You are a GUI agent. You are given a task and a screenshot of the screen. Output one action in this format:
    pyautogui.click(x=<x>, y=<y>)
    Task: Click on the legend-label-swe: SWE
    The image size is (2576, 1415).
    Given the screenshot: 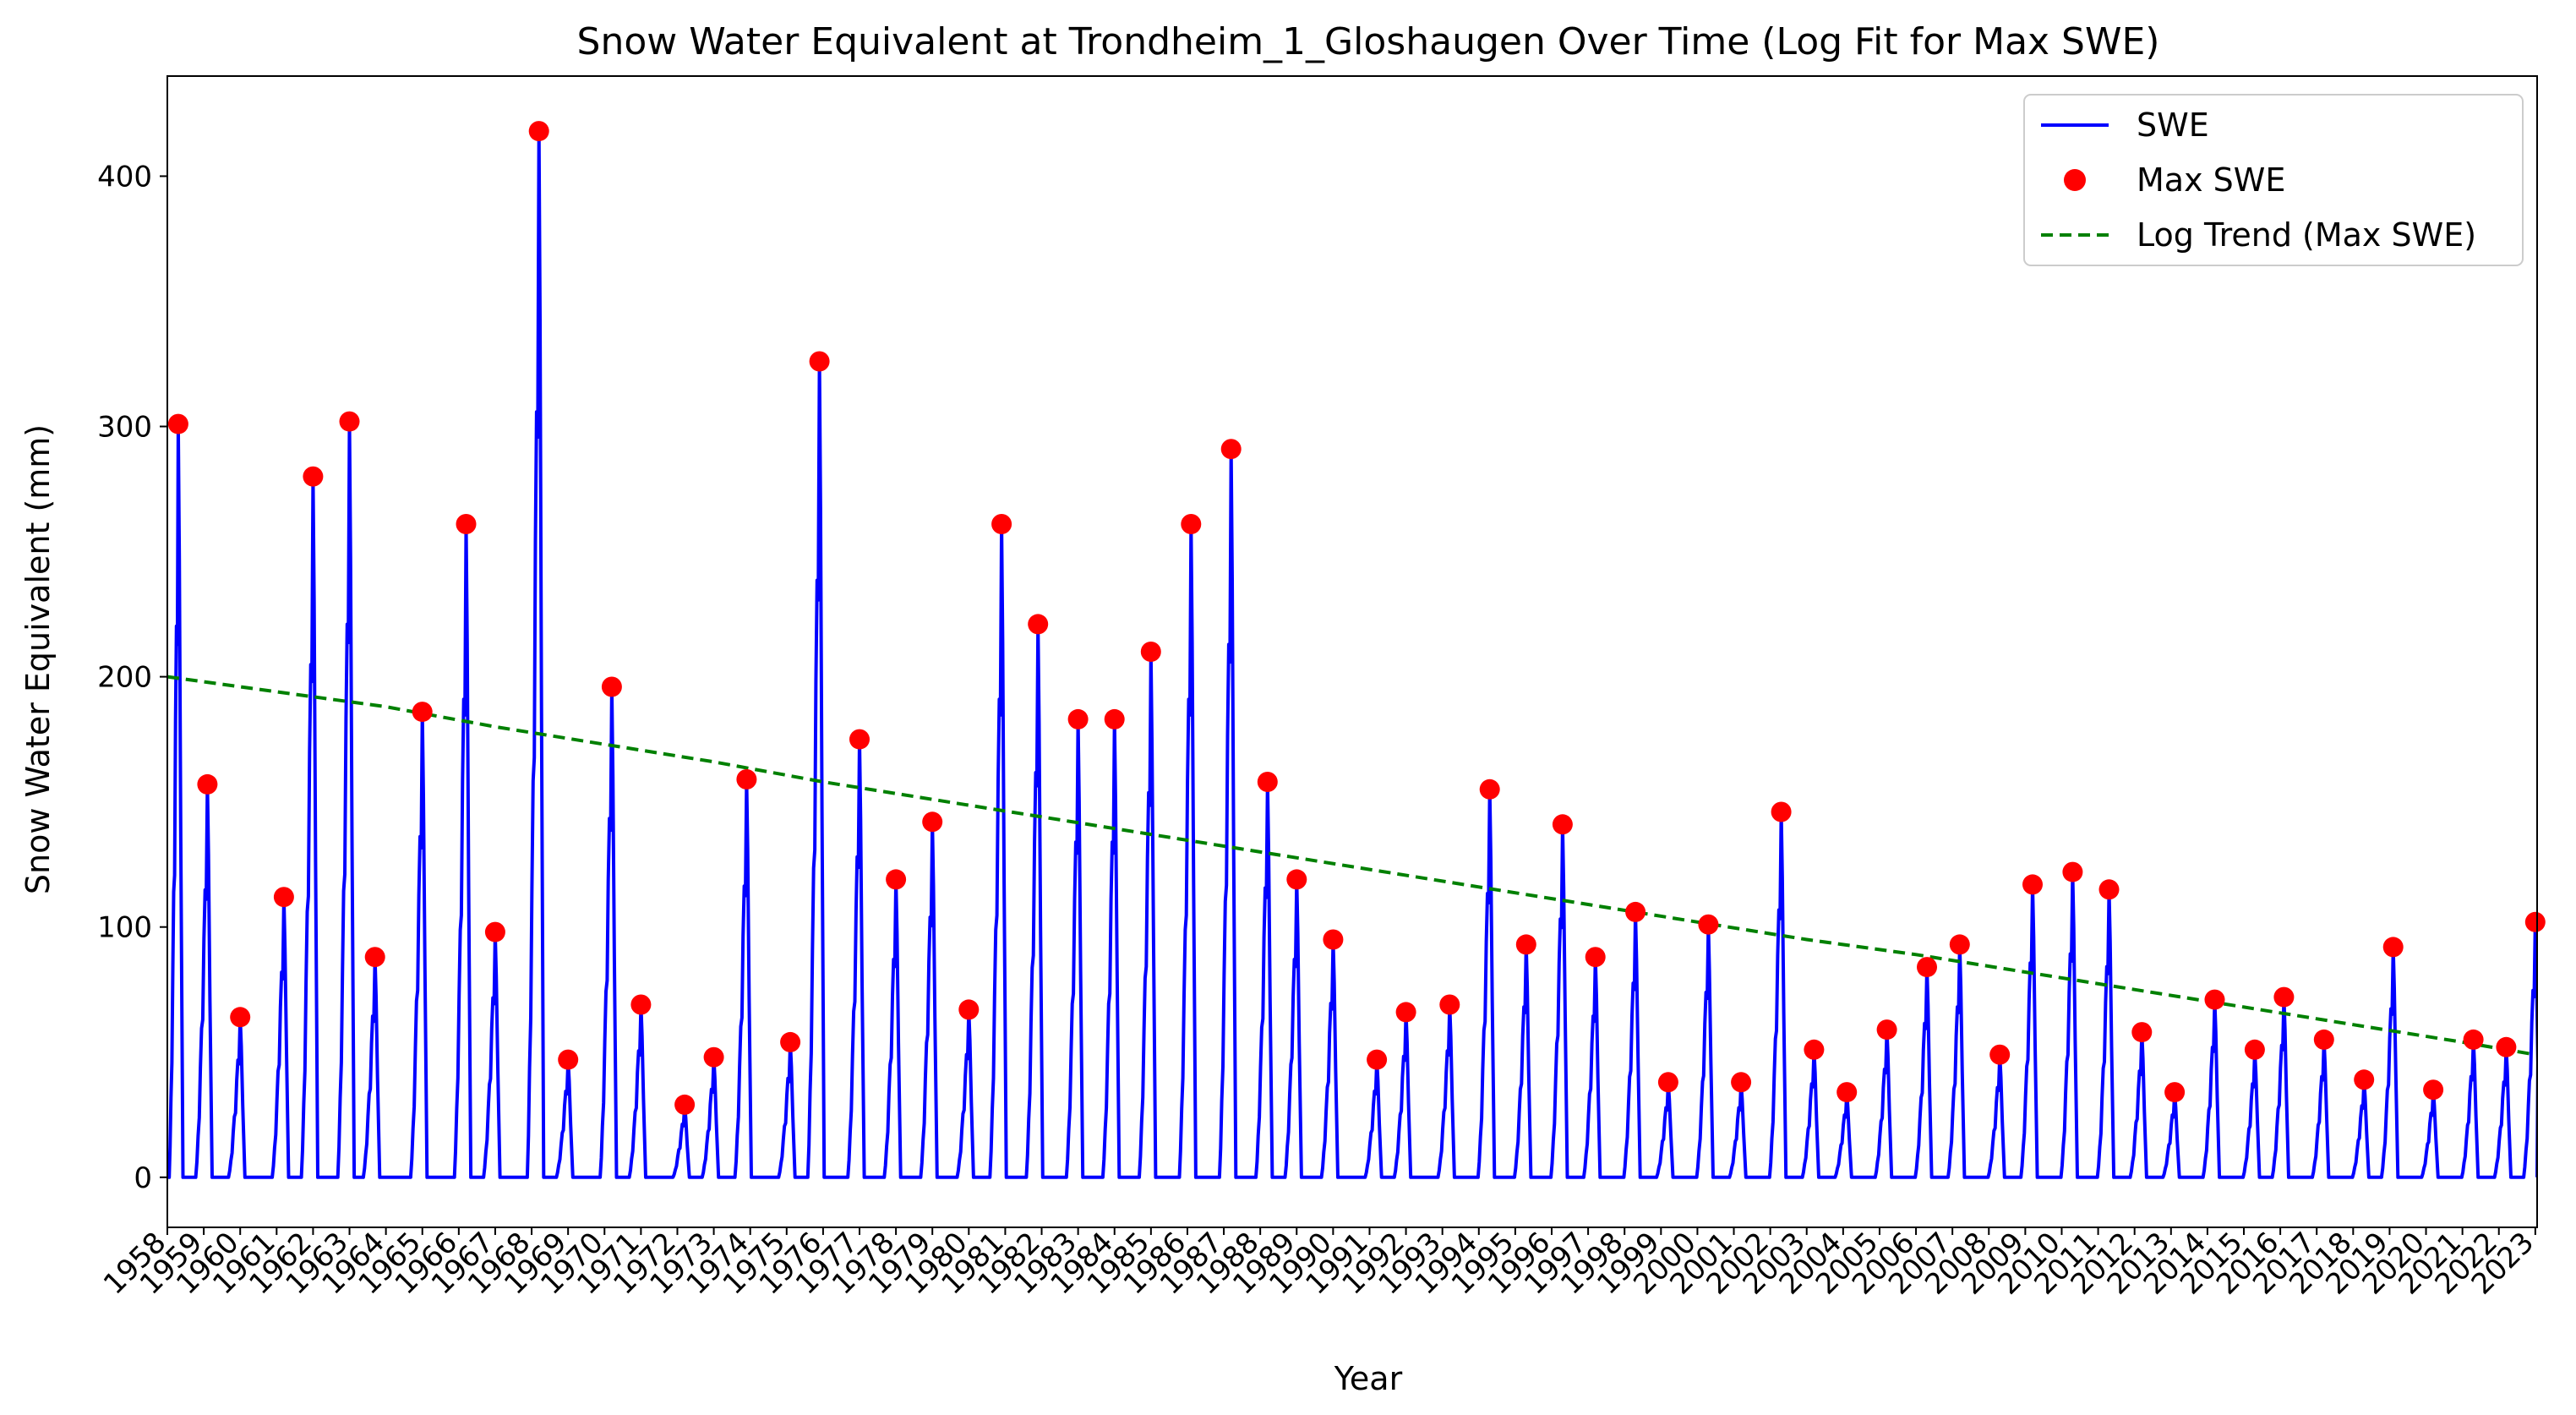 What is the action you would take?
    pyautogui.click(x=2173, y=125)
    